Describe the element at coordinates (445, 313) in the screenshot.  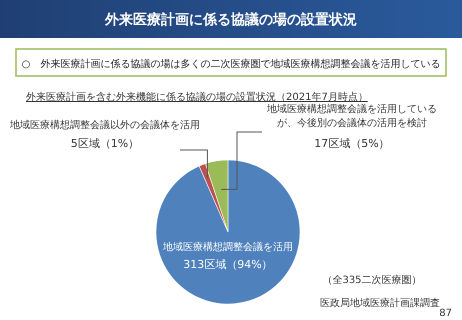
I see `annotation: 87` at that location.